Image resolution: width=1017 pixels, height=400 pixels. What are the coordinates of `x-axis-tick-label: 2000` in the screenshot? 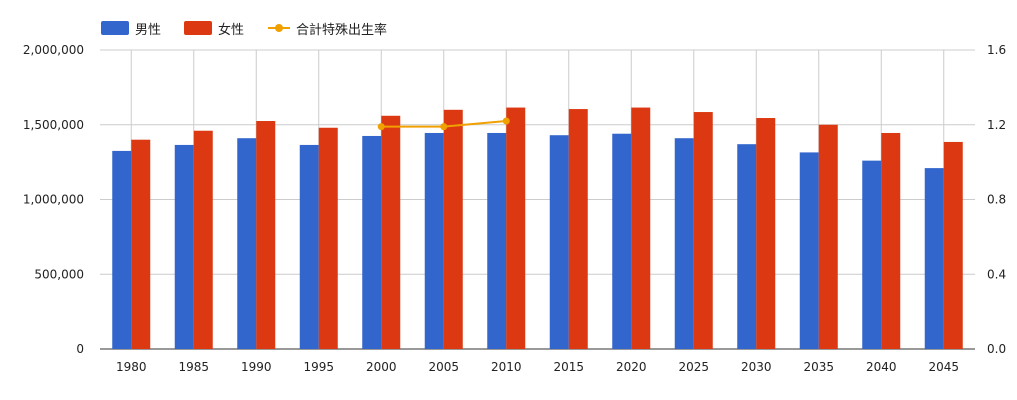 It's located at (381, 367).